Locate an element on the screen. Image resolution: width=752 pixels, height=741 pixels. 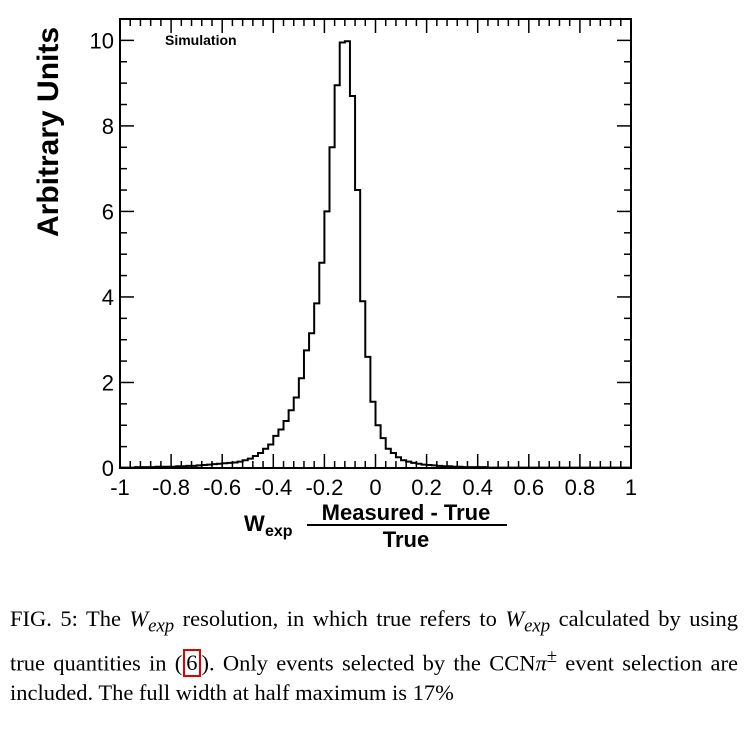
caption-math-w: W is located at coordinates (139, 618).